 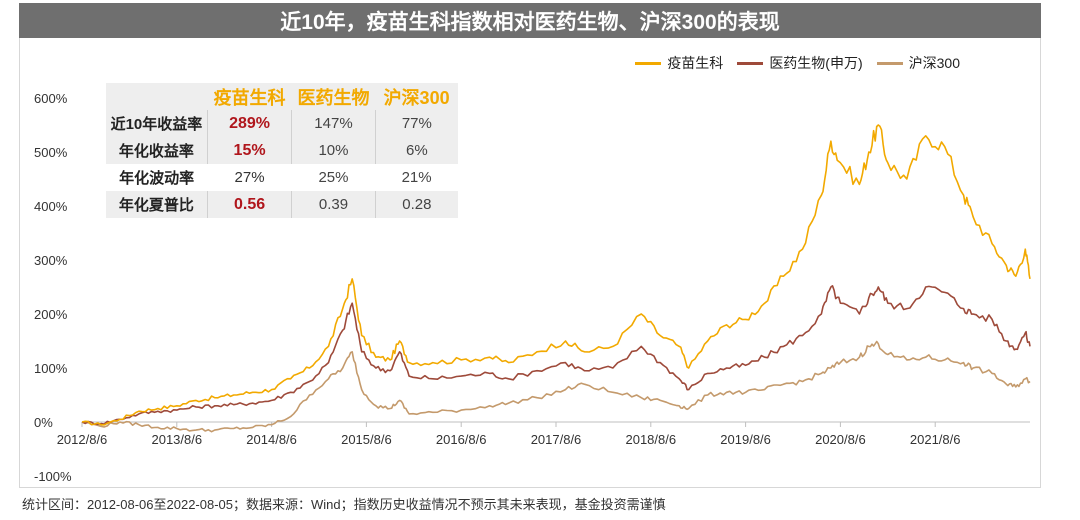 I want to click on stats-cell-vaccine: 289%, so click(x=249, y=123).